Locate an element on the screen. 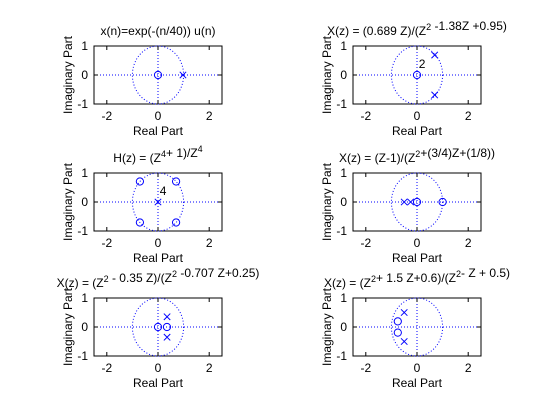 This screenshot has width=560, height=420. multiplicity-label: 2 is located at coordinates (422, 64).